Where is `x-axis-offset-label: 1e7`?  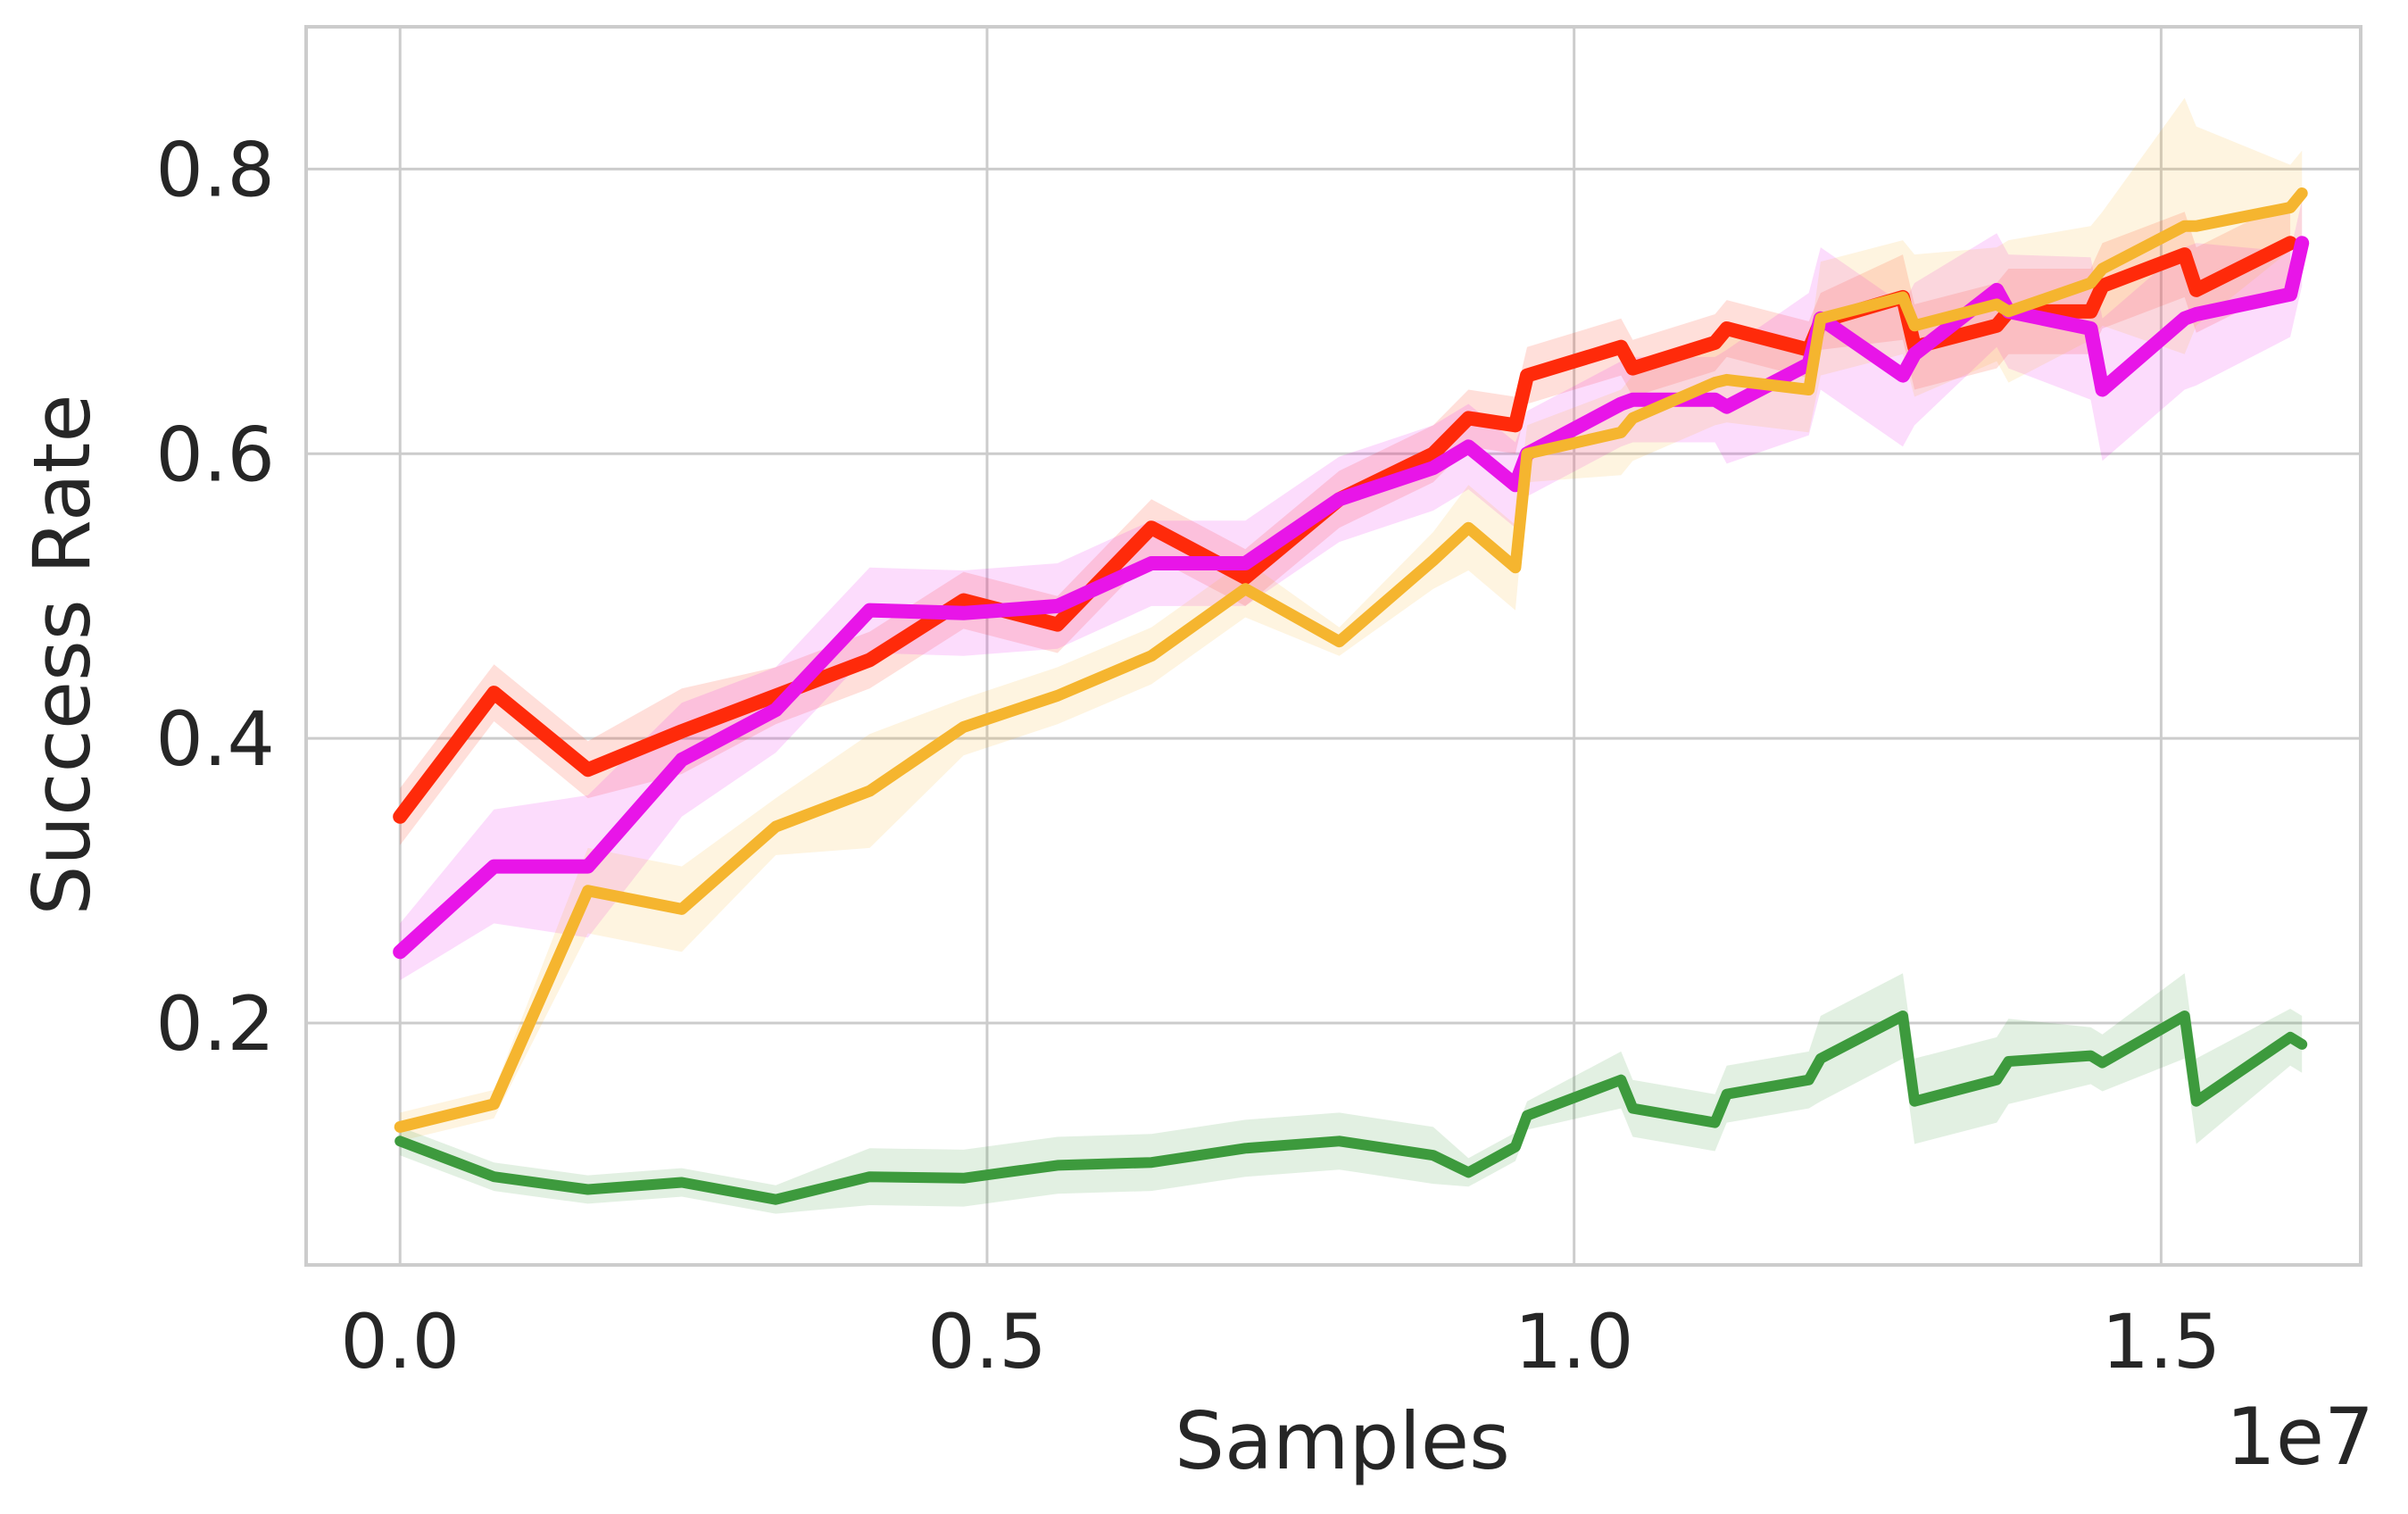 x-axis-offset-label: 1e7 is located at coordinates (2300, 1437).